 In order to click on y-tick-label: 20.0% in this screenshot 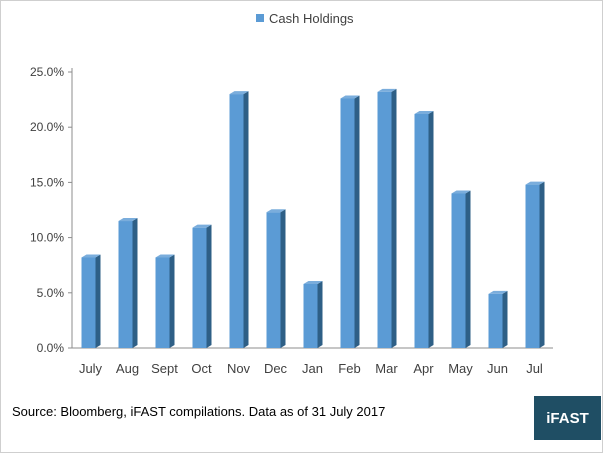, I will do `click(47, 127)`.